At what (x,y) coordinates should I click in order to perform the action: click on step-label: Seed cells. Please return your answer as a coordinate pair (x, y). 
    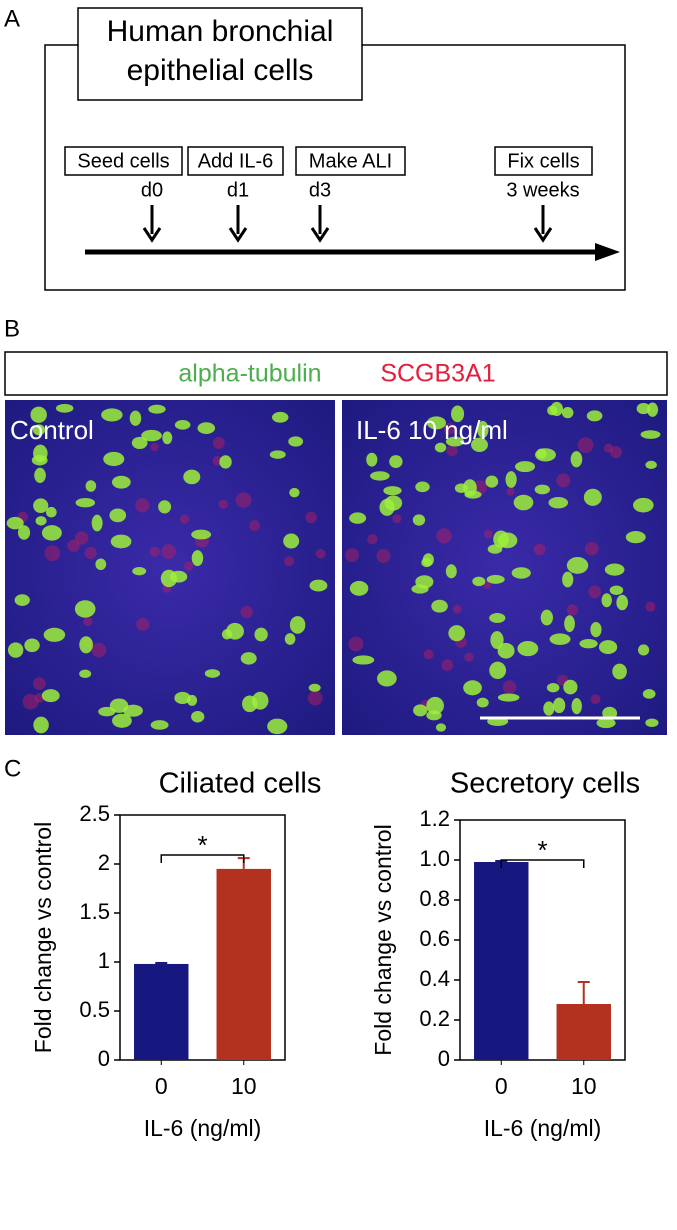
    Looking at the image, I should click on (123, 161).